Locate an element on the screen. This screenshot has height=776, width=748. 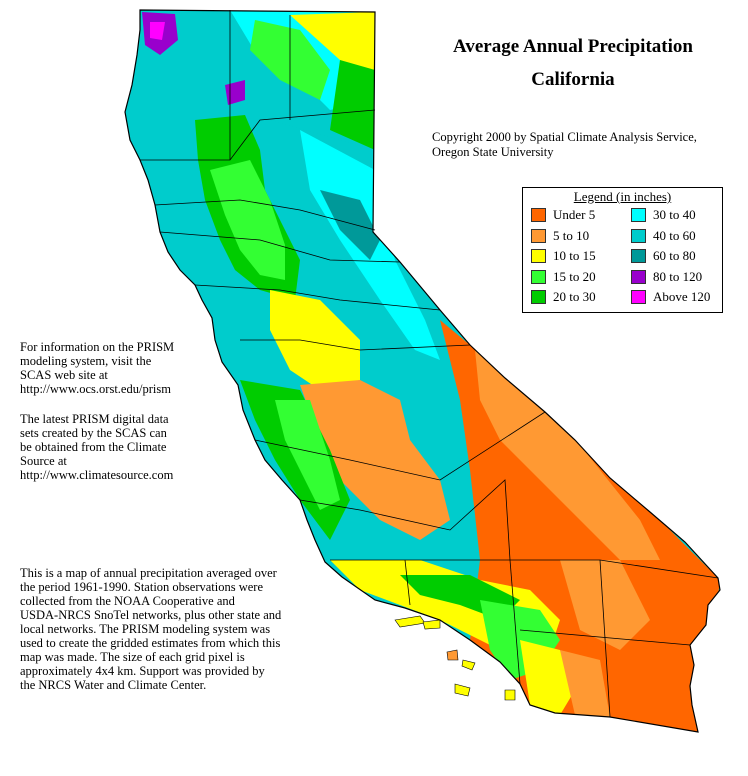
prism-info-line: For information on the PRISM is located at coordinates (97, 347).